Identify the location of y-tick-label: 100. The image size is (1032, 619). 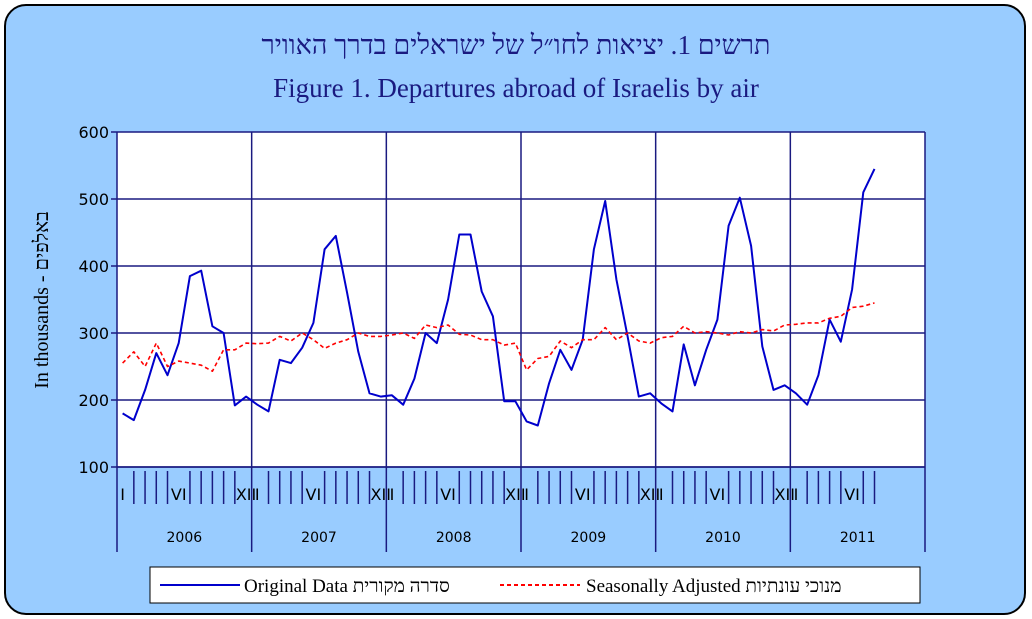
(93, 467).